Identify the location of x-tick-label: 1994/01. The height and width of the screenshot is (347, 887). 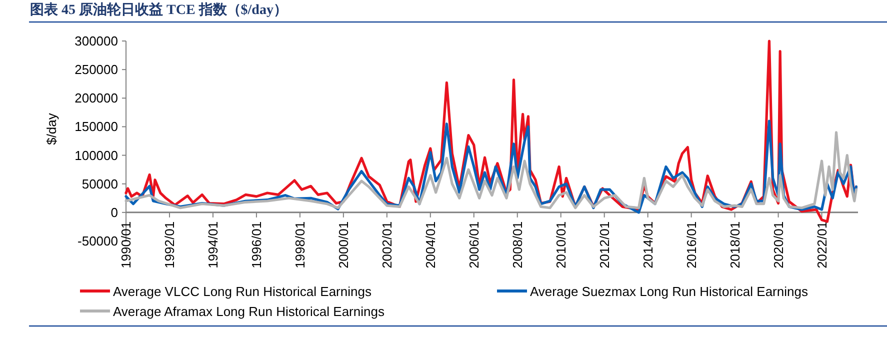
(212, 244).